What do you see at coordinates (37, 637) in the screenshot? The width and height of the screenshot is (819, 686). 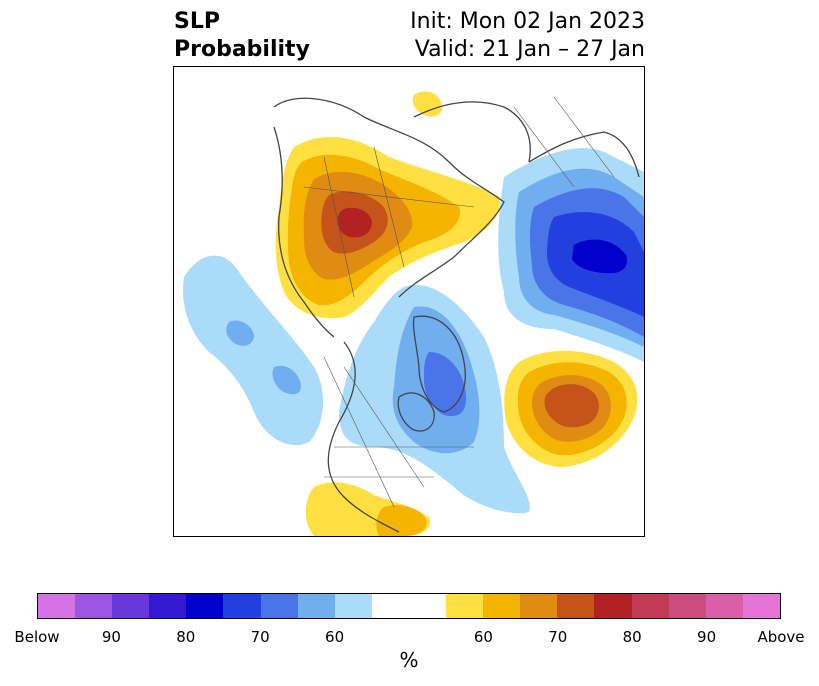 I see `colorbar-tick-label: Below` at bounding box center [37, 637].